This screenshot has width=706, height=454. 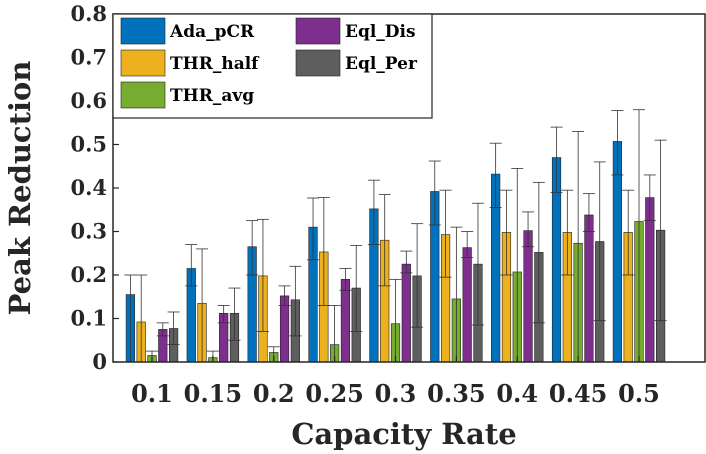 What do you see at coordinates (381, 64) in the screenshot?
I see `legend-label: Eql_Per` at bounding box center [381, 64].